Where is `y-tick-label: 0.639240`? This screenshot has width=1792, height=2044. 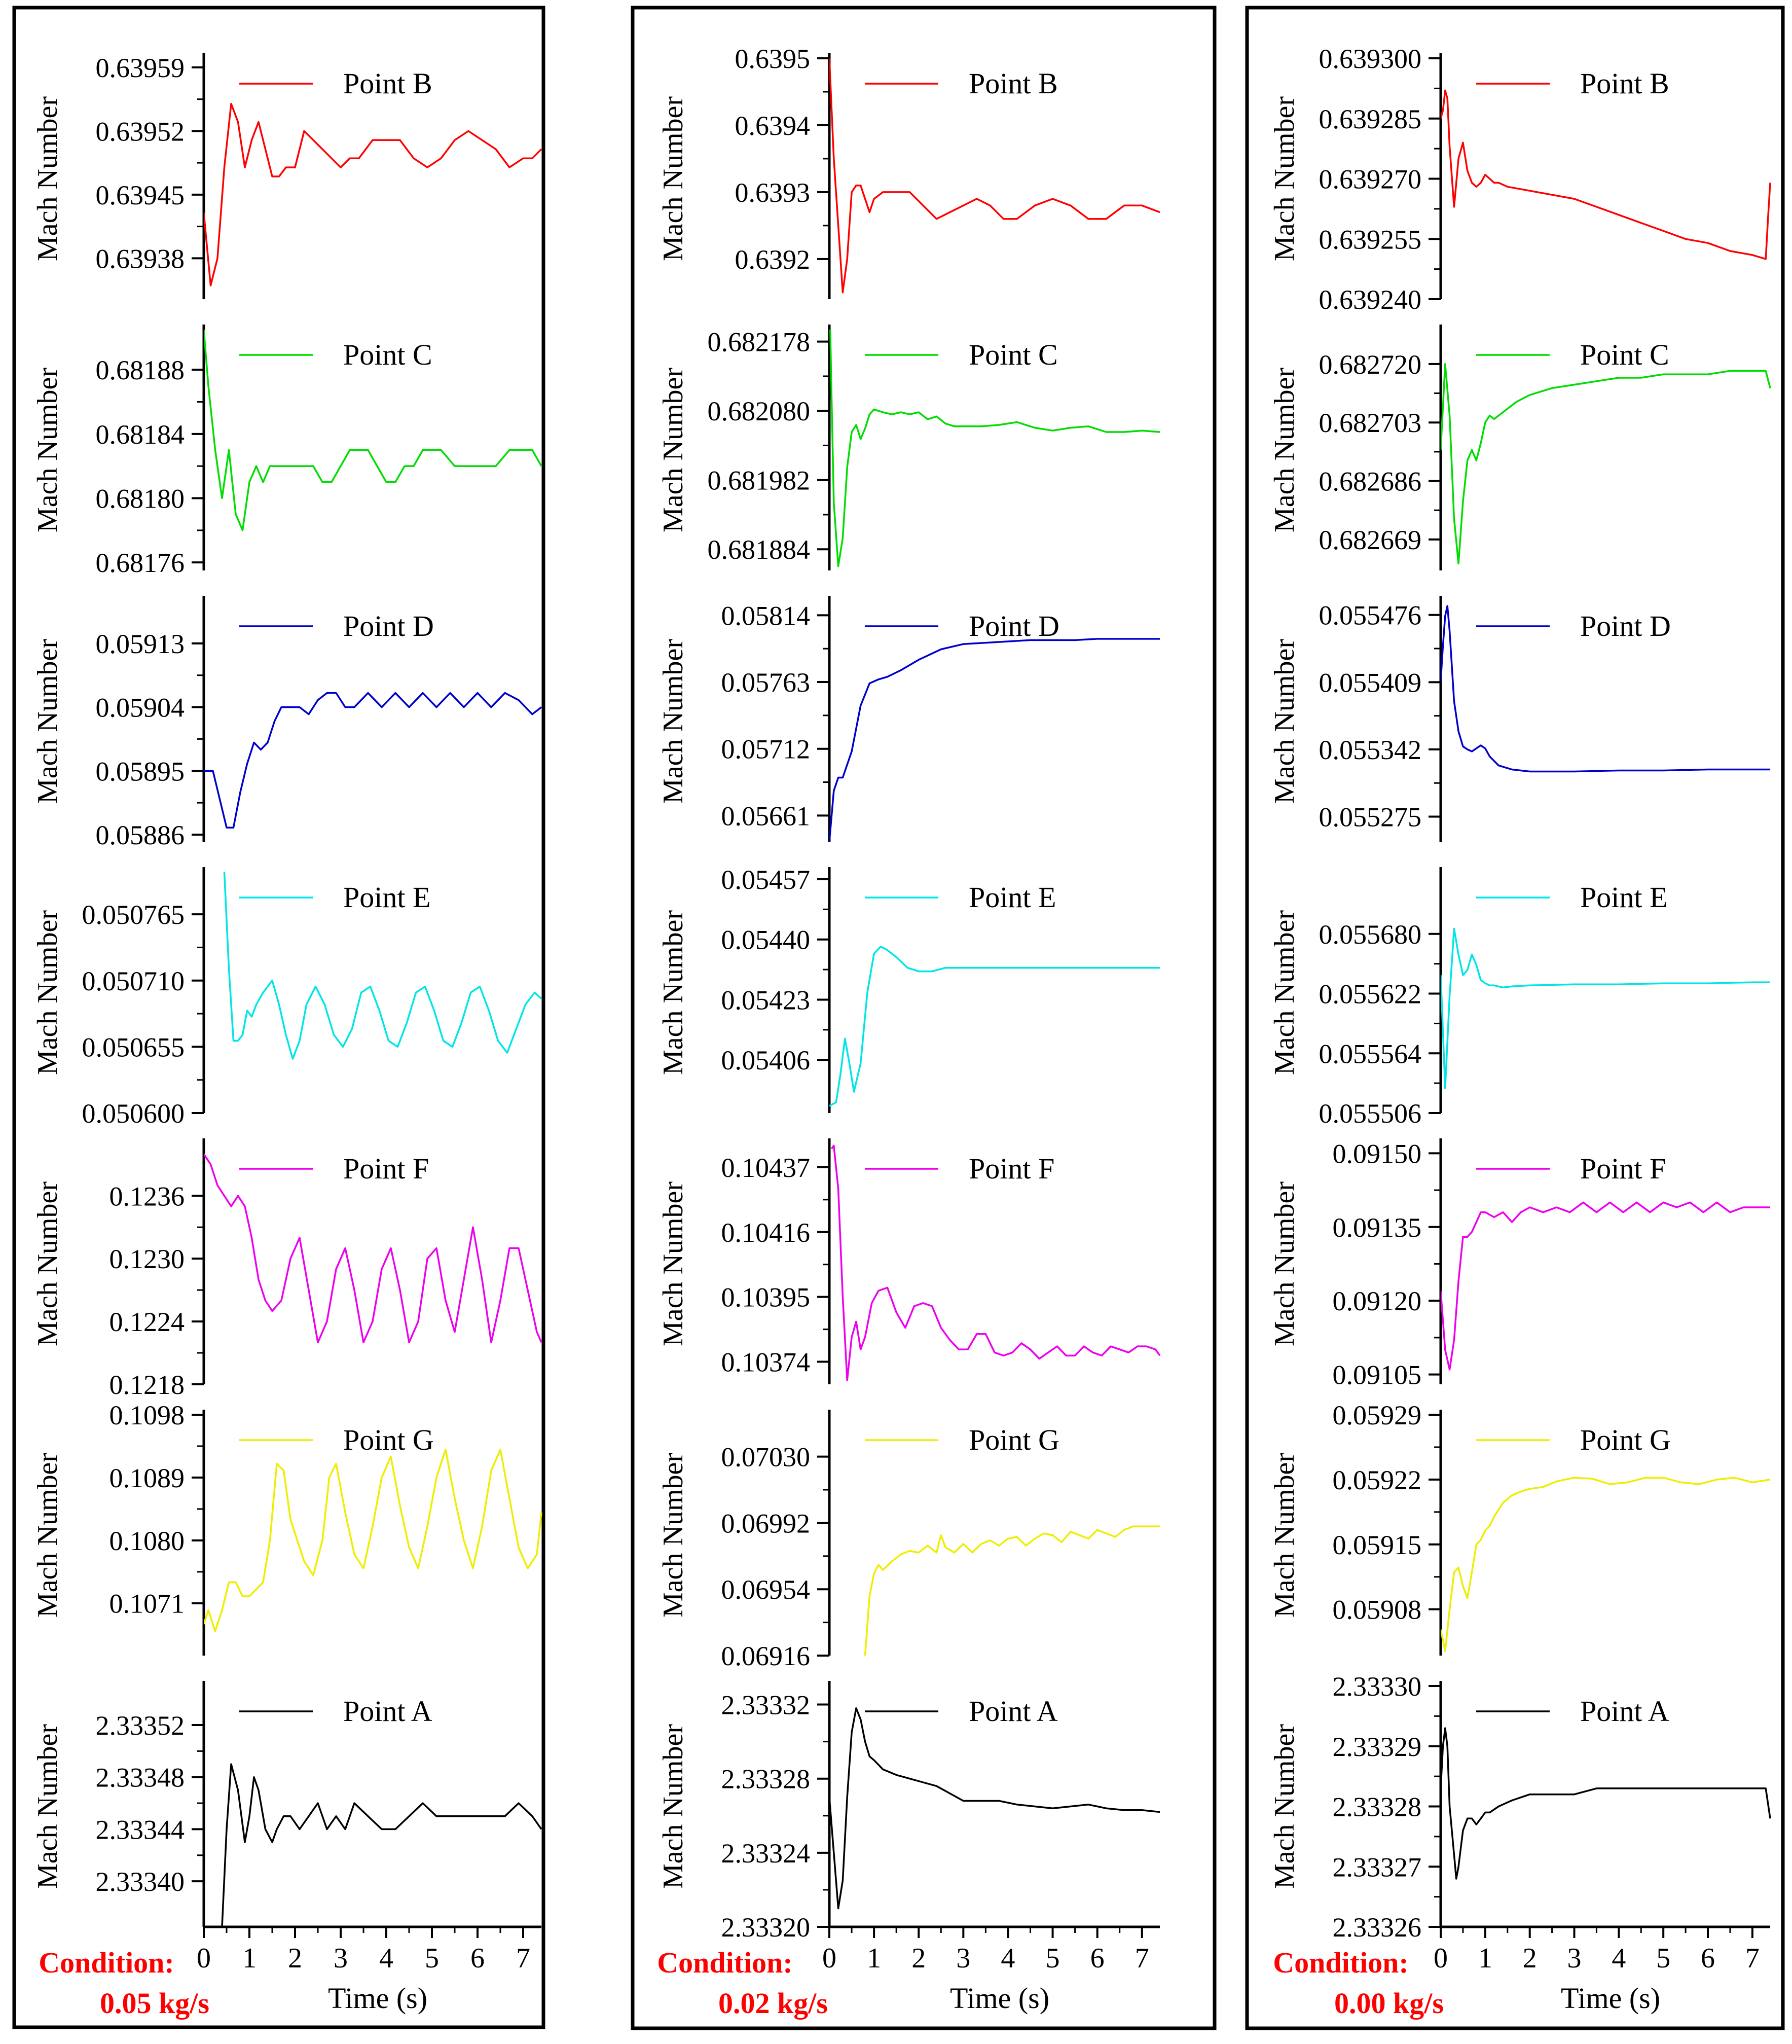
y-tick-label: 0.639240 is located at coordinates (1370, 299).